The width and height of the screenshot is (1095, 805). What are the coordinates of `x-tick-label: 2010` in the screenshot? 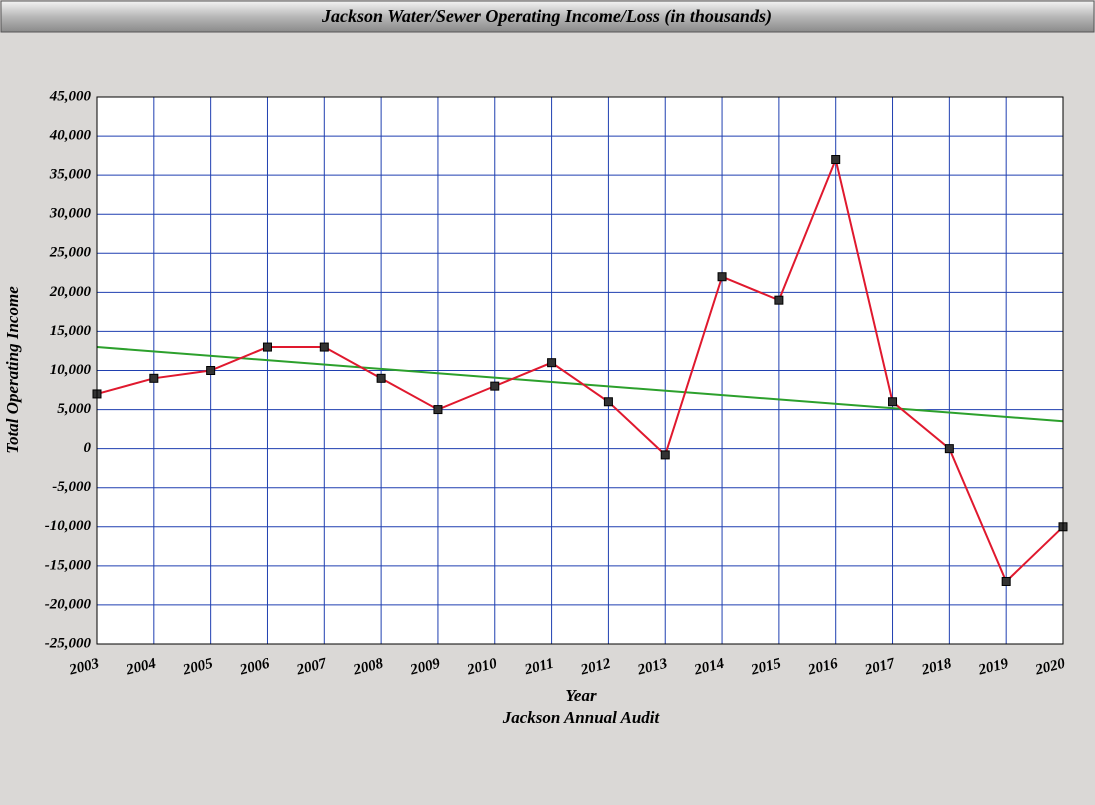 It's located at (482, 667).